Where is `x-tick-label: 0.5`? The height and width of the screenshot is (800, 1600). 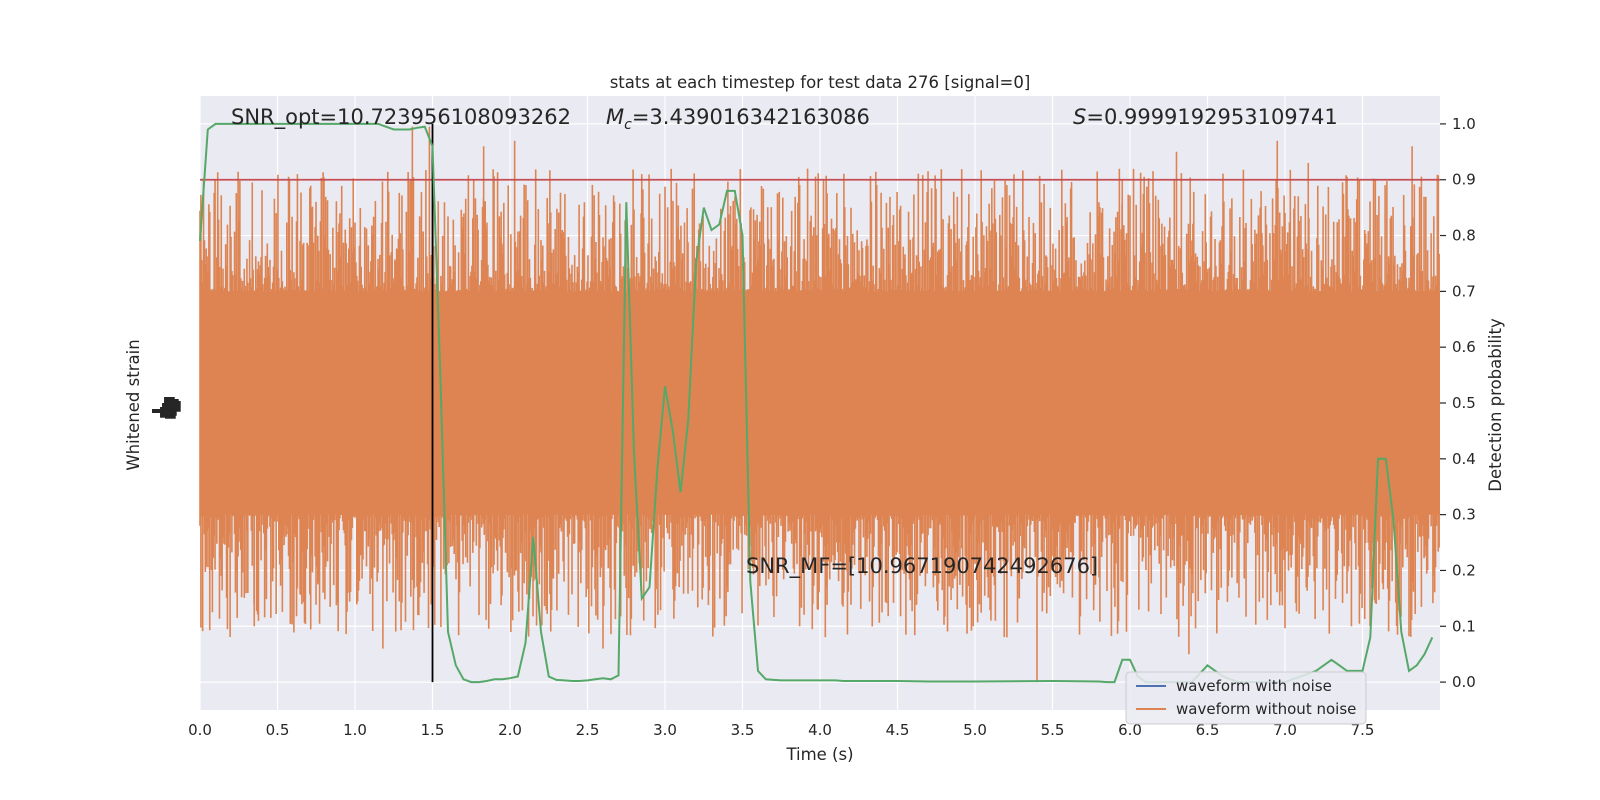
x-tick-label: 0.5 is located at coordinates (278, 730).